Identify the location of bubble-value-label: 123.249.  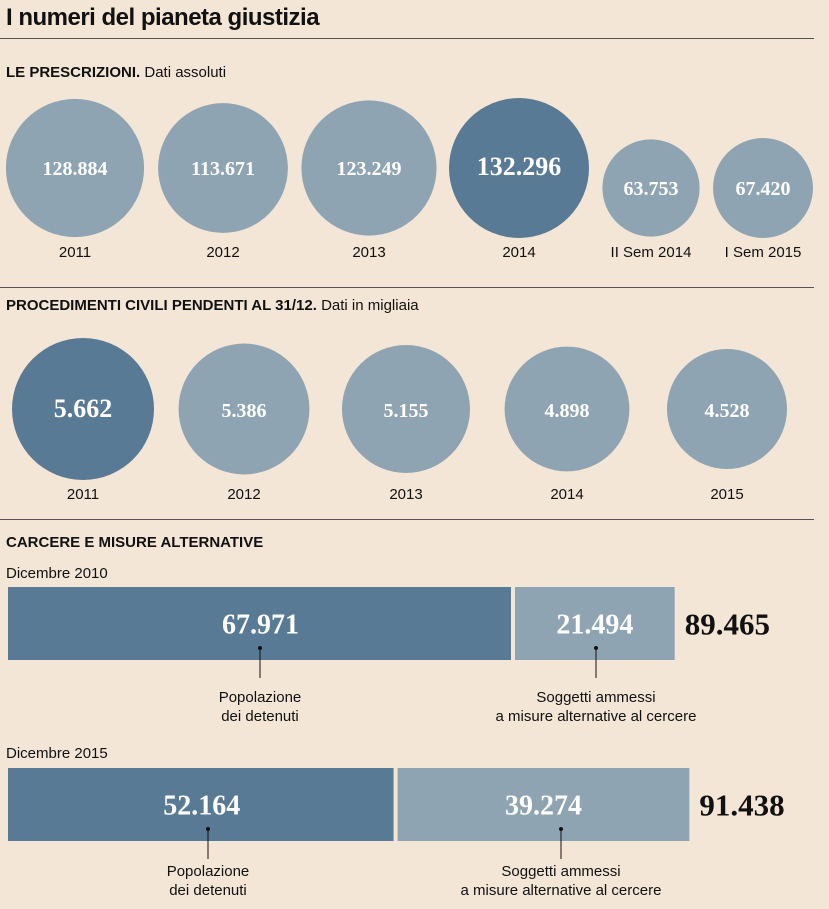
(369, 169).